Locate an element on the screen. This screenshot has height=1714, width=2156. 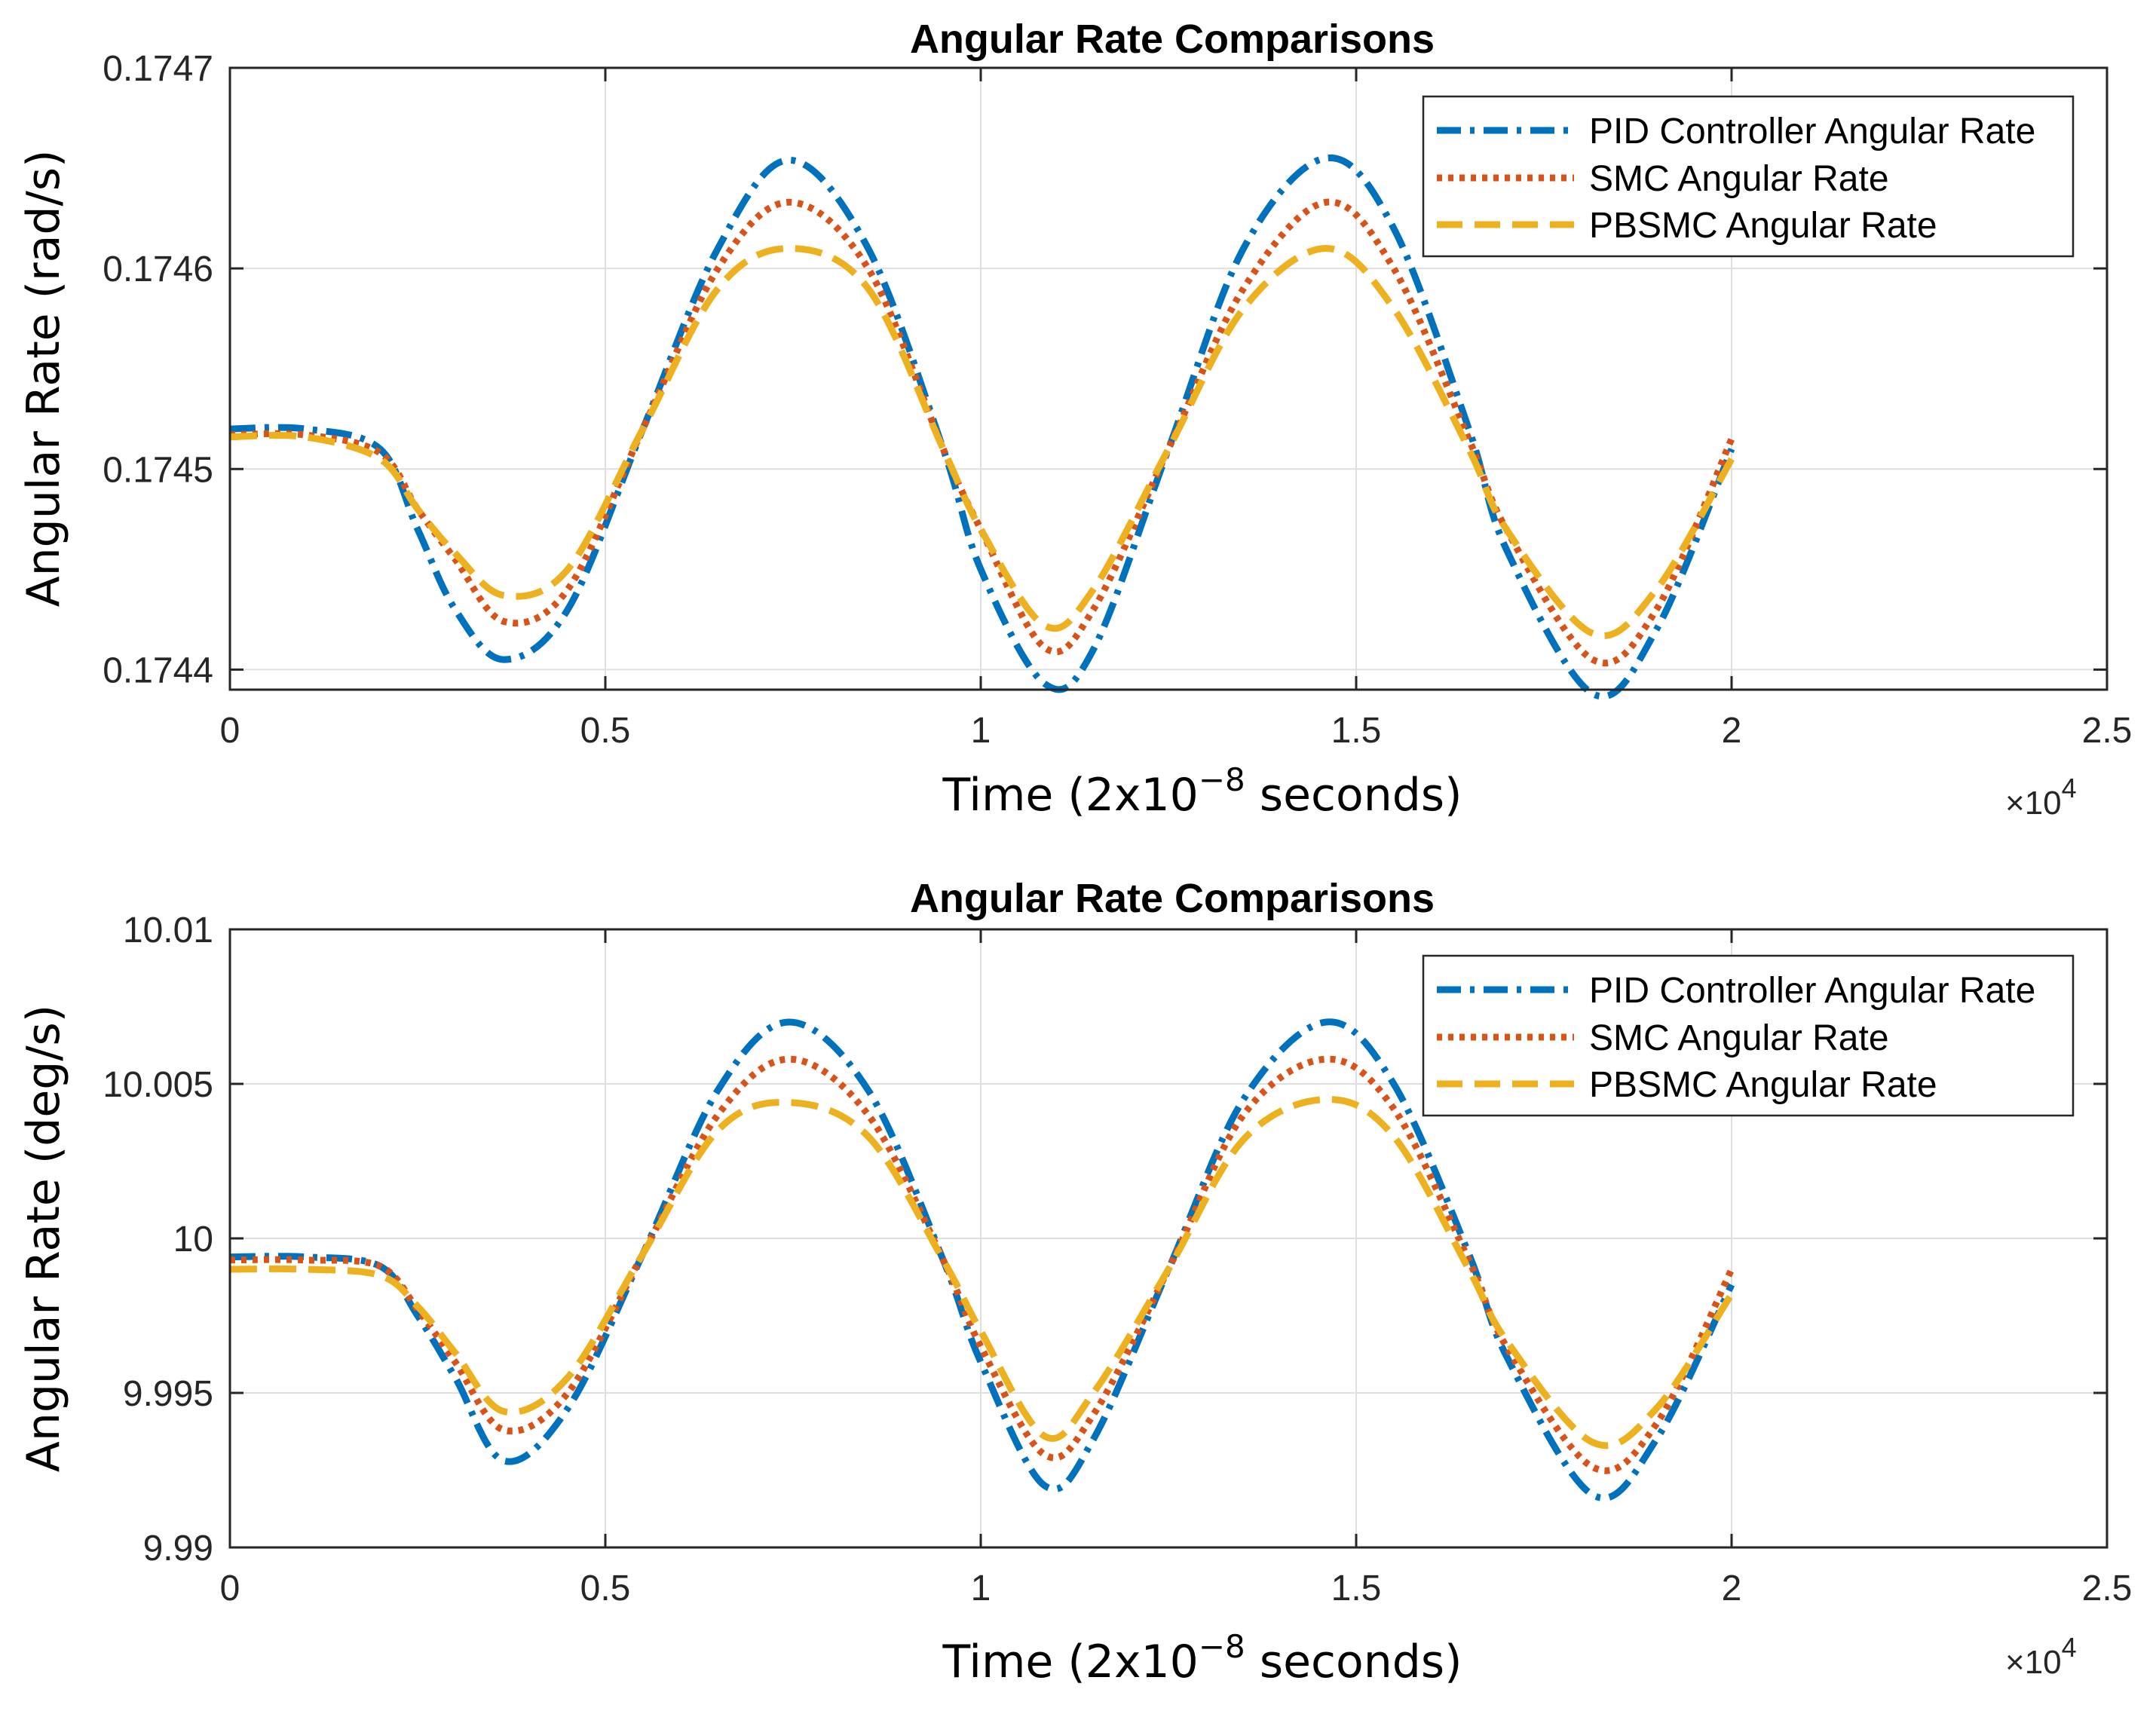
y-tick-label: 9.99 is located at coordinates (178, 1549).